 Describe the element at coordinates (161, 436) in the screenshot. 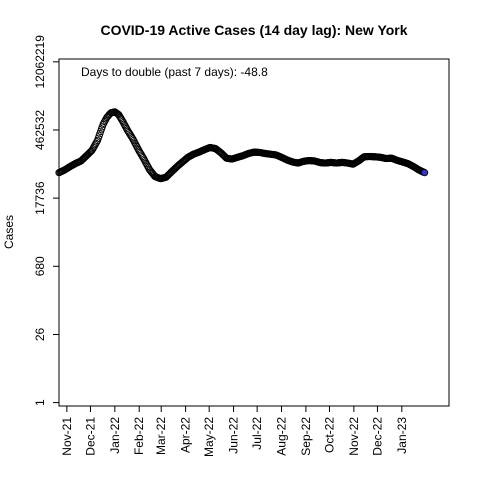

I see `x-tick-label-4: Mar-22` at that location.